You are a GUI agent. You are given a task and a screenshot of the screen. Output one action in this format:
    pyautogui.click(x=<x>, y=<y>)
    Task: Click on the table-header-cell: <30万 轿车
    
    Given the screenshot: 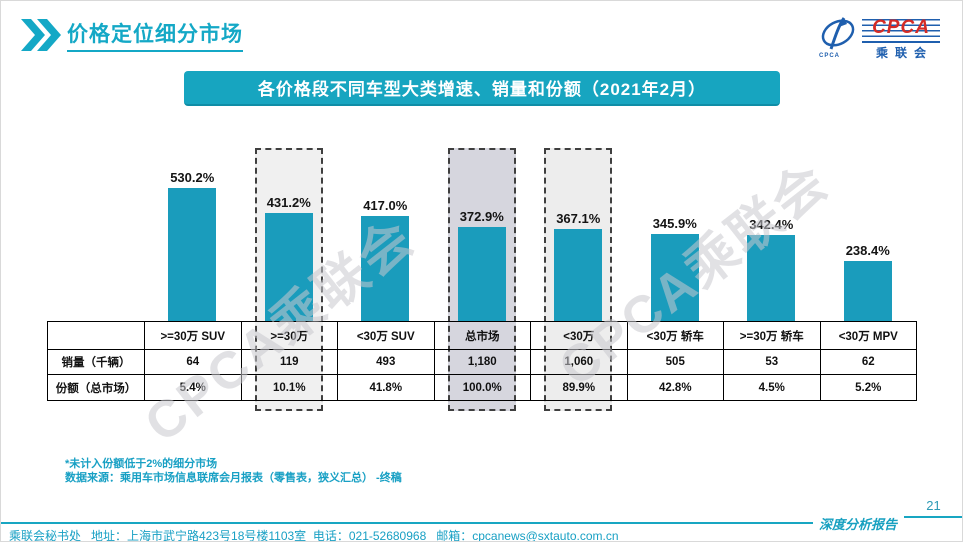 What is the action you would take?
    pyautogui.click(x=675, y=336)
    